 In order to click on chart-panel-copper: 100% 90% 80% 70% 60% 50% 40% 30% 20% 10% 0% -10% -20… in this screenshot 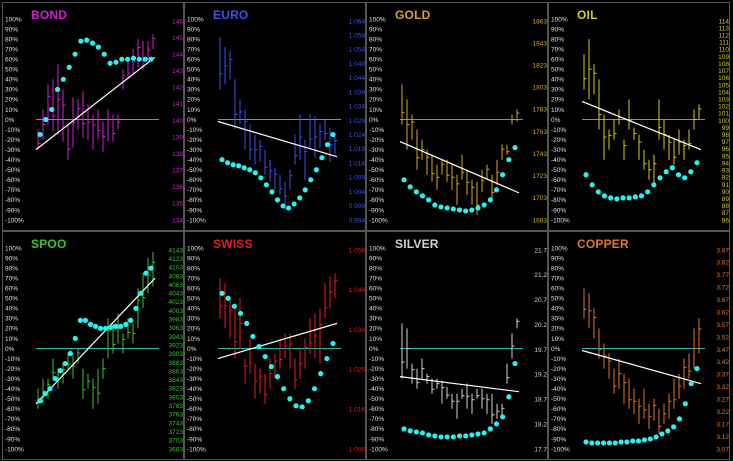, I will do `click(639, 345)`.